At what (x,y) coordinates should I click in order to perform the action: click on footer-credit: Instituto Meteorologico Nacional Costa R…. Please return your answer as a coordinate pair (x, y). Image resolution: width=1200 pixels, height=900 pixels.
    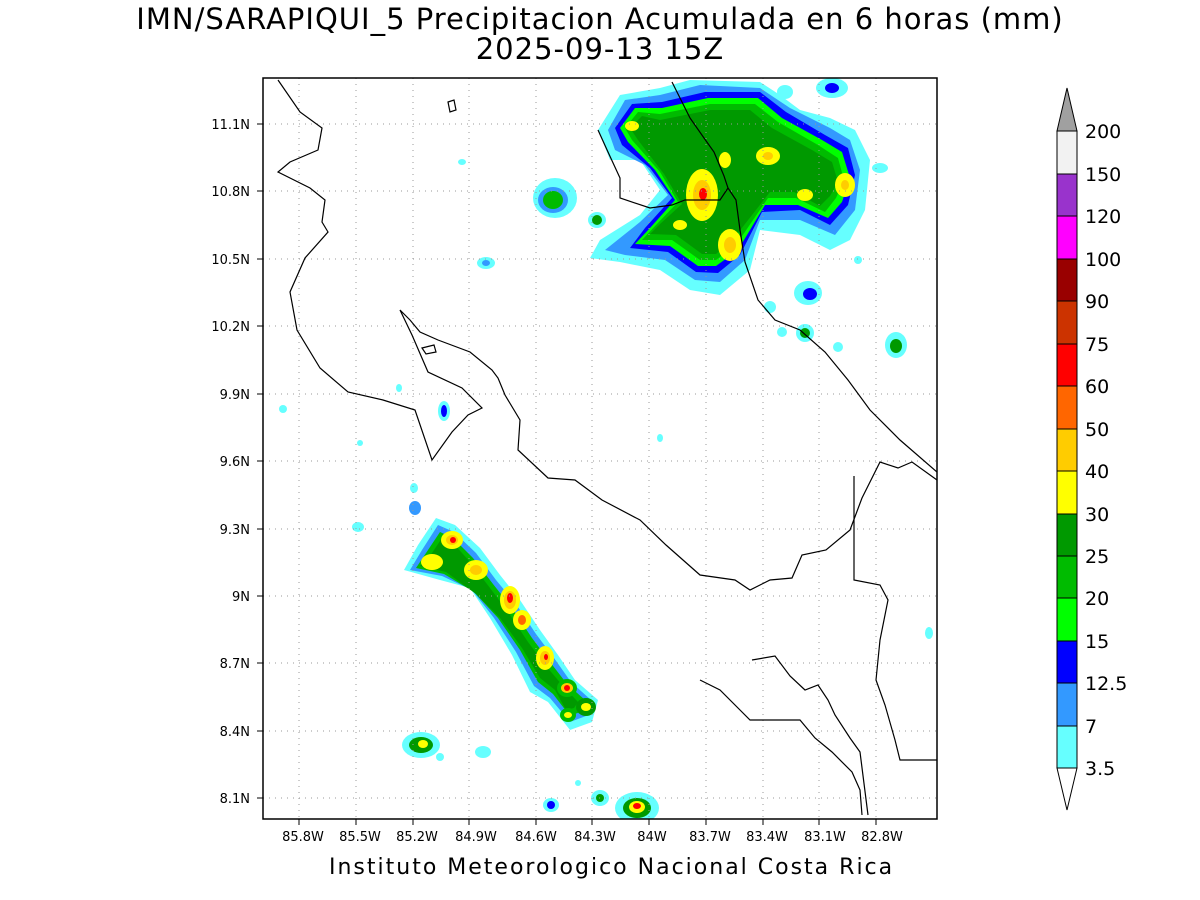
    Looking at the image, I should click on (612, 867).